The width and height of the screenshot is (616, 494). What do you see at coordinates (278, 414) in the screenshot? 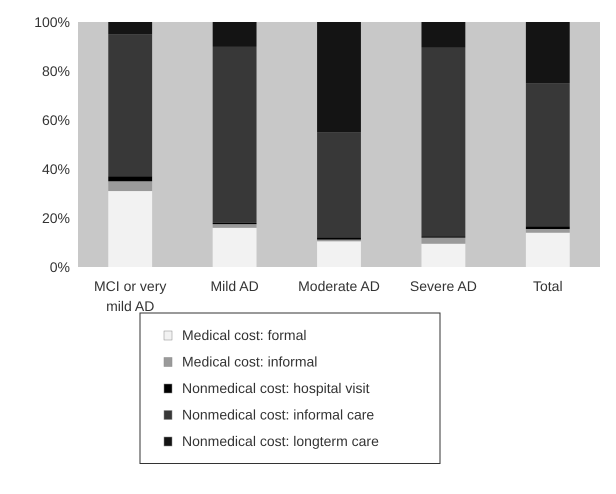
I see `legend-label: Nonmedical cost: informal care` at bounding box center [278, 414].